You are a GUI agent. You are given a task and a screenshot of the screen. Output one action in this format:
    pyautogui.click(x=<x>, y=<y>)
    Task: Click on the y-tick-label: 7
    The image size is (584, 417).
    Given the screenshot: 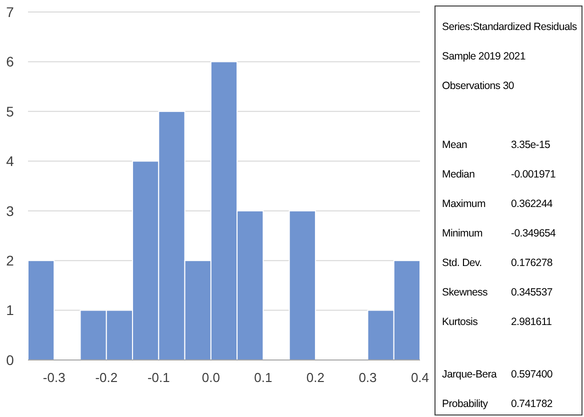 What is the action you would take?
    pyautogui.click(x=10, y=12)
    